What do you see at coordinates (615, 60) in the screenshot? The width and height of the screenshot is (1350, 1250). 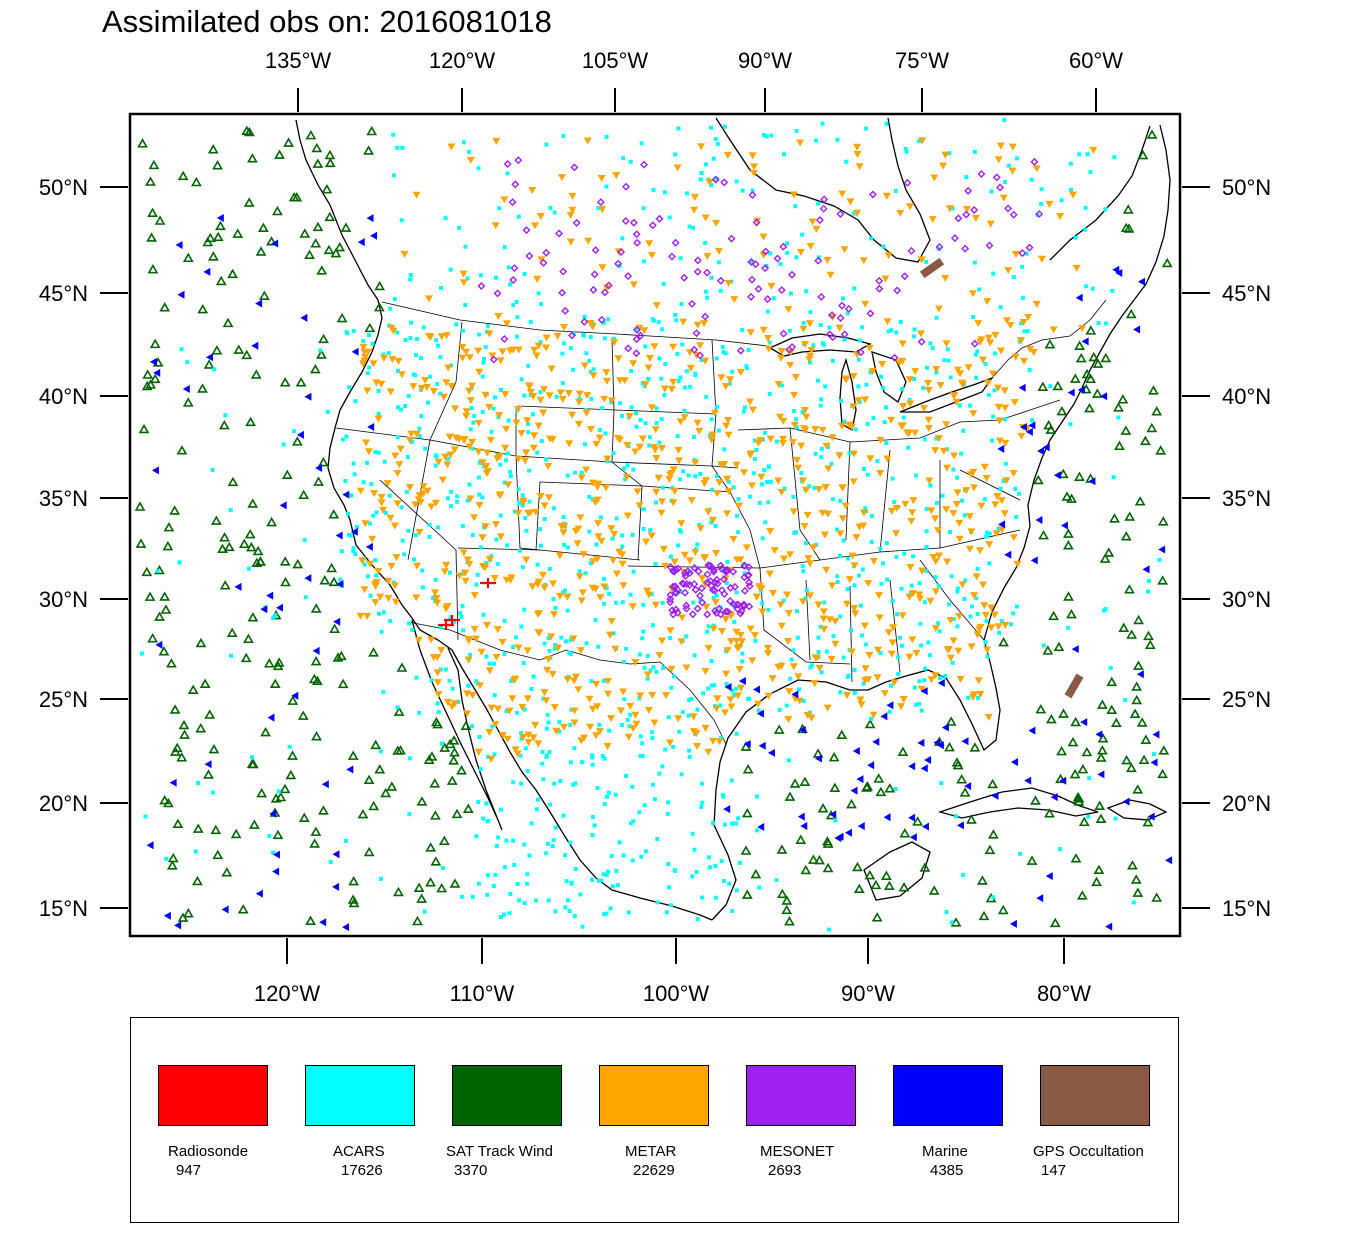 I see `top-lon-label: 105°W` at bounding box center [615, 60].